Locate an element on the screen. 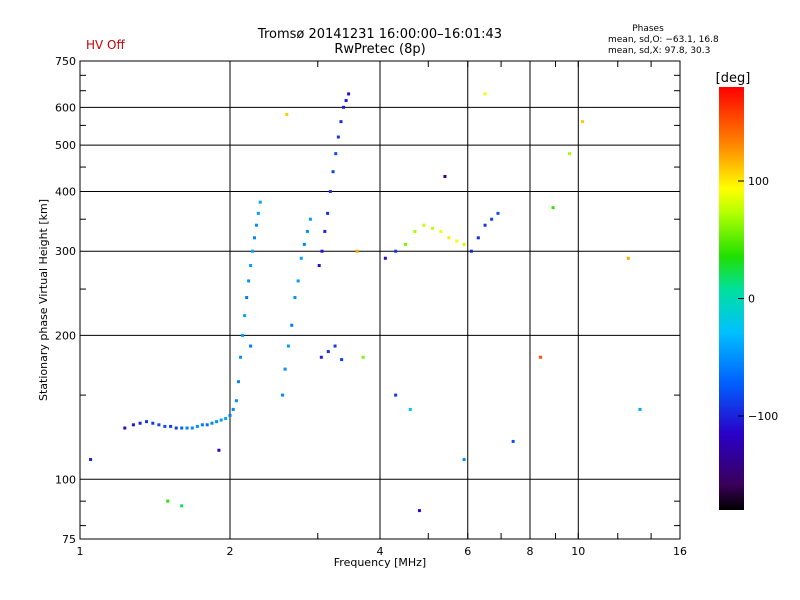 The height and width of the screenshot is (600, 800). y-tick-label: 200 is located at coordinates (65, 335).